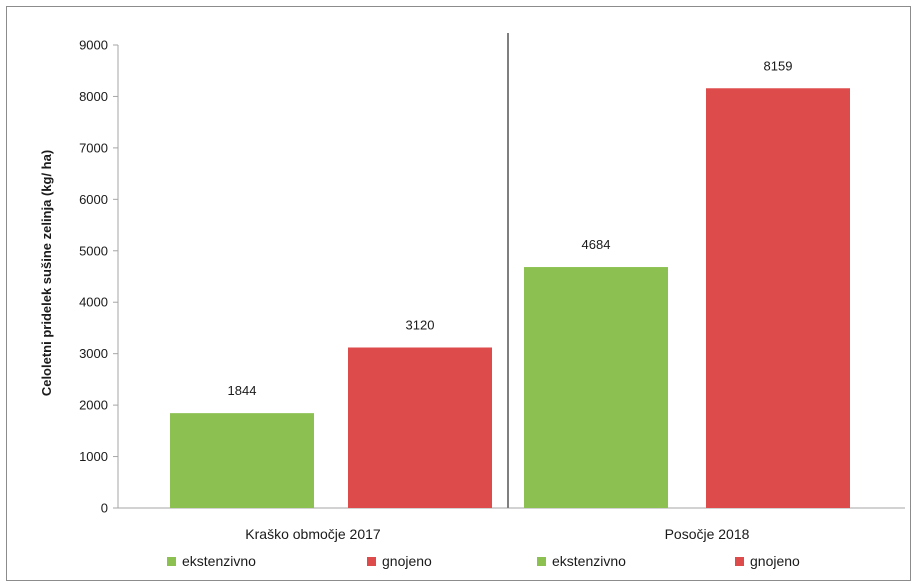 Image resolution: width=918 pixels, height=585 pixels. What do you see at coordinates (93, 147) in the screenshot?
I see `y-tick-label: 7000` at bounding box center [93, 147].